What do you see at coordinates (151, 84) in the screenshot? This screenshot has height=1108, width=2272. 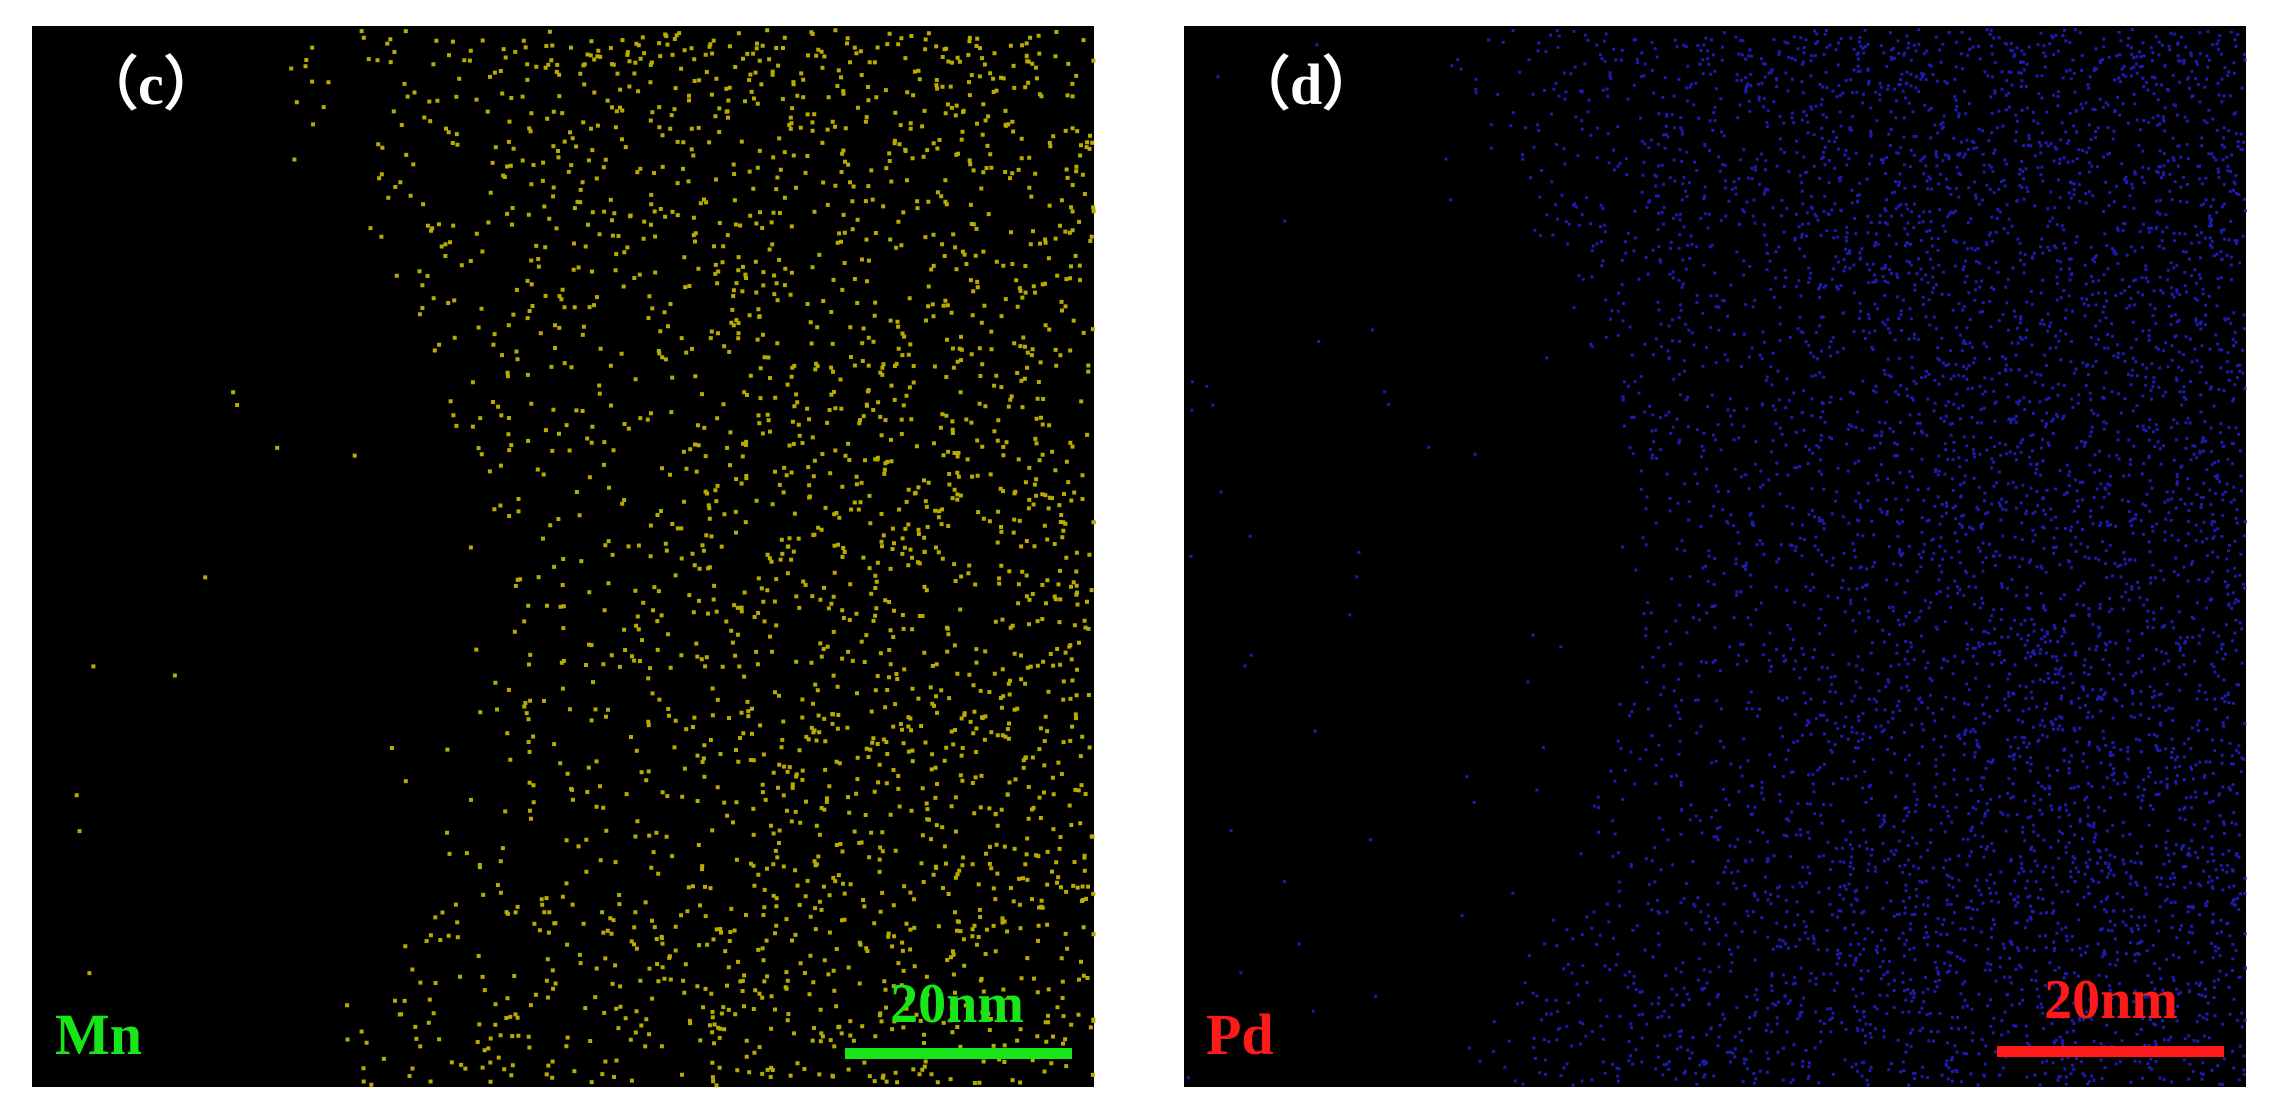 I see `panel-label: （c）` at bounding box center [151, 84].